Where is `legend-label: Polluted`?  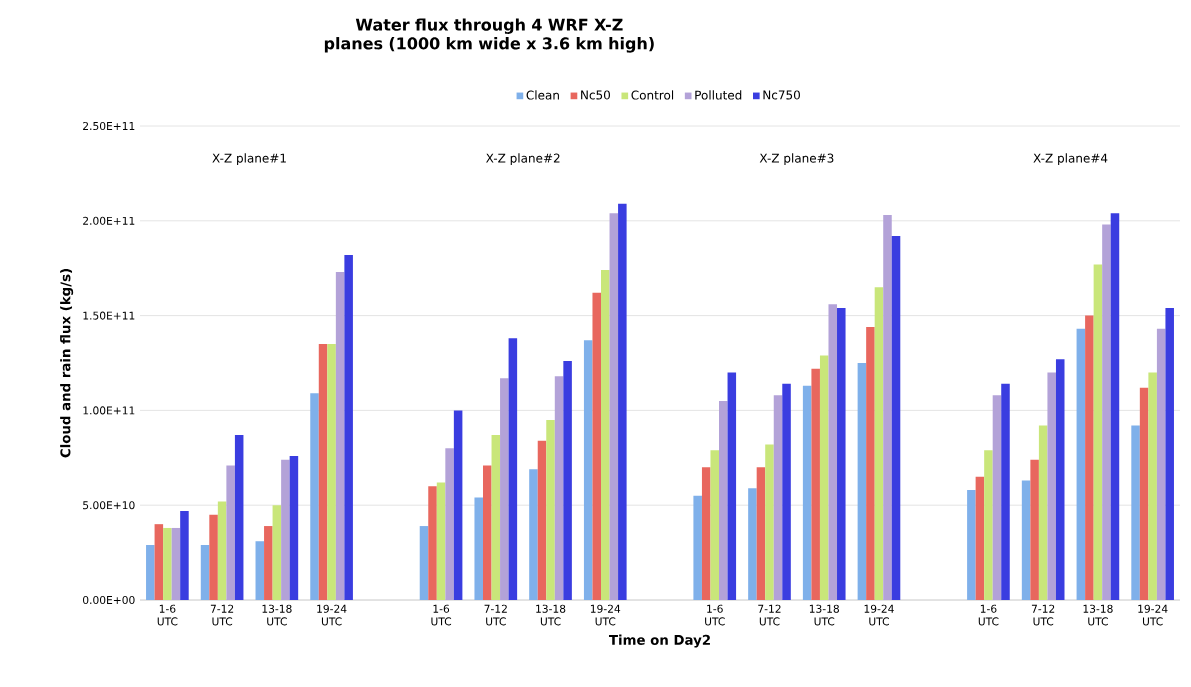 legend-label: Polluted is located at coordinates (718, 95).